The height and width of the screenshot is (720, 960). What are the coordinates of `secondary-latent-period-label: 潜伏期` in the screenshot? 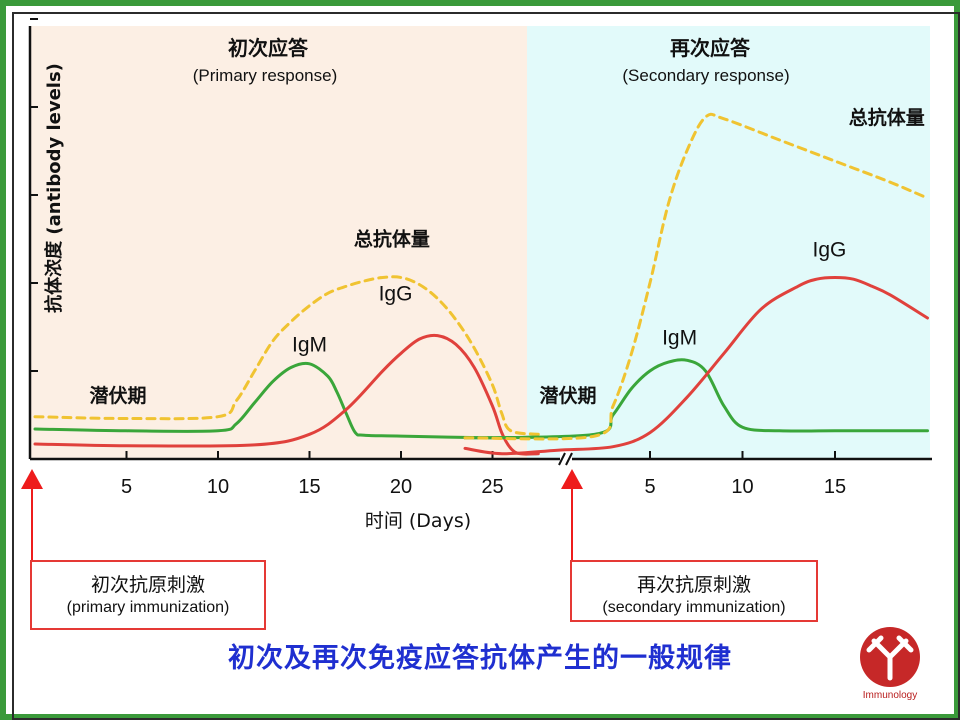 It's located at (567, 395).